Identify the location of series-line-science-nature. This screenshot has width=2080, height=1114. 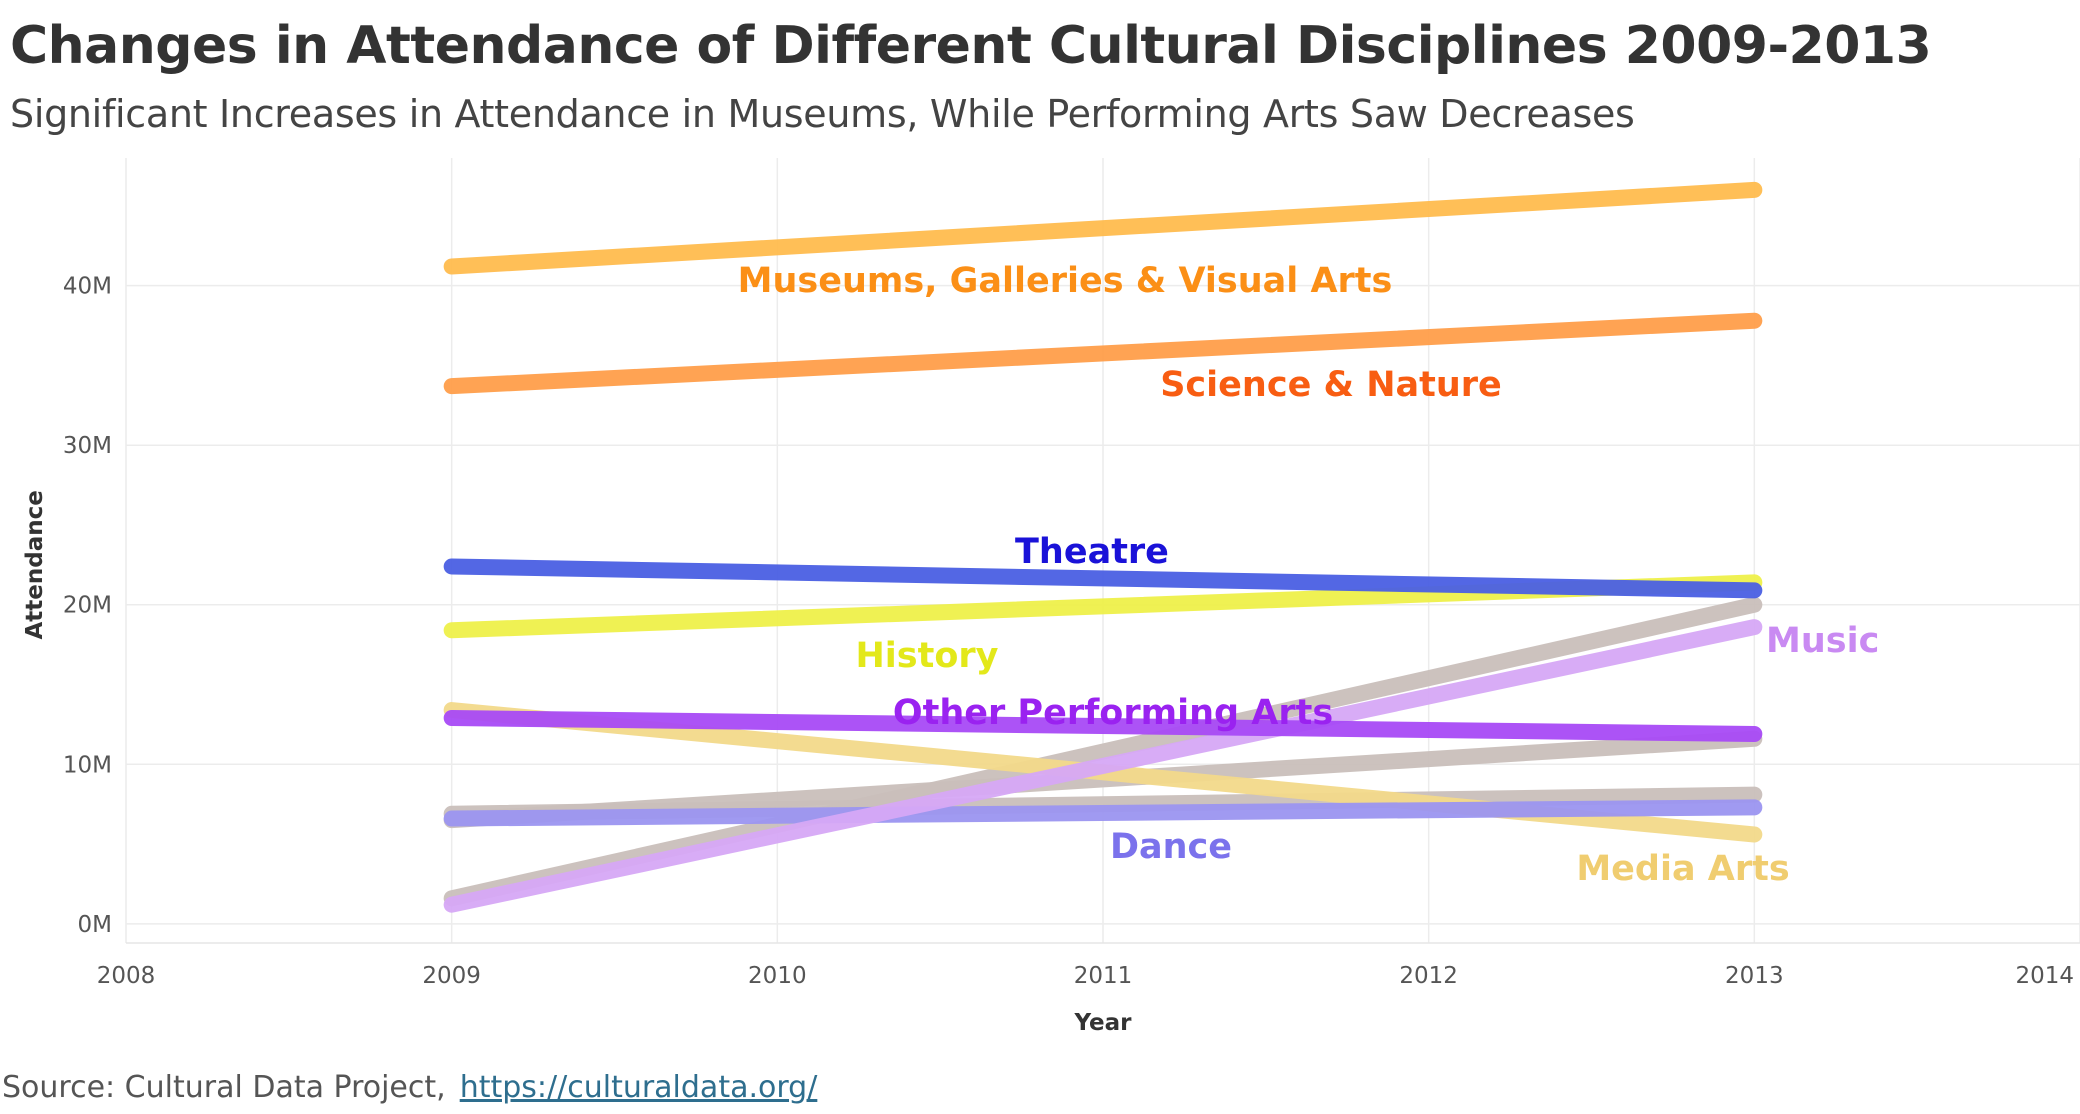
(1103, 353).